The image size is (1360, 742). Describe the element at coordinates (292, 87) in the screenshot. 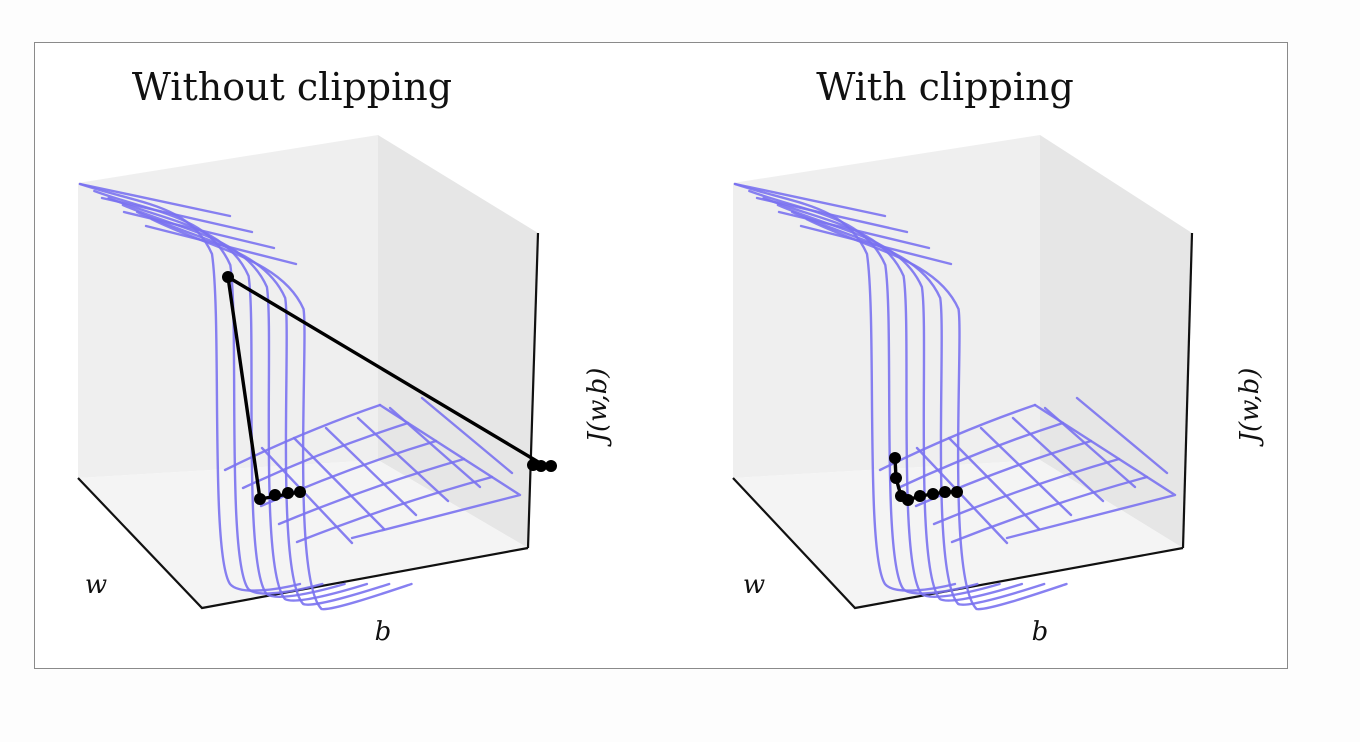

I see `panel-title-without-clipping: Without clipping` at that location.